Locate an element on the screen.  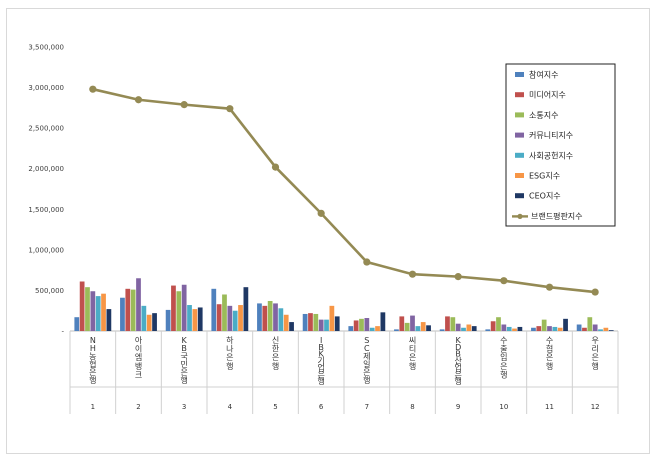
y-tick-label: - is located at coordinates (62, 332).